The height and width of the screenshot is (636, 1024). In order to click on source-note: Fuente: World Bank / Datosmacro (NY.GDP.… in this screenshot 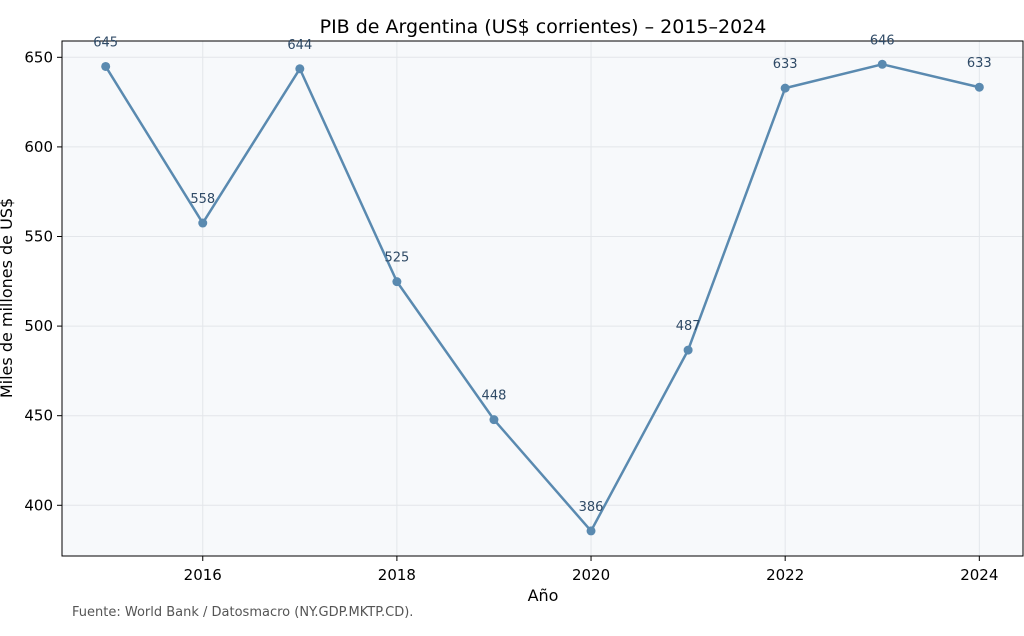, I will do `click(243, 612)`.